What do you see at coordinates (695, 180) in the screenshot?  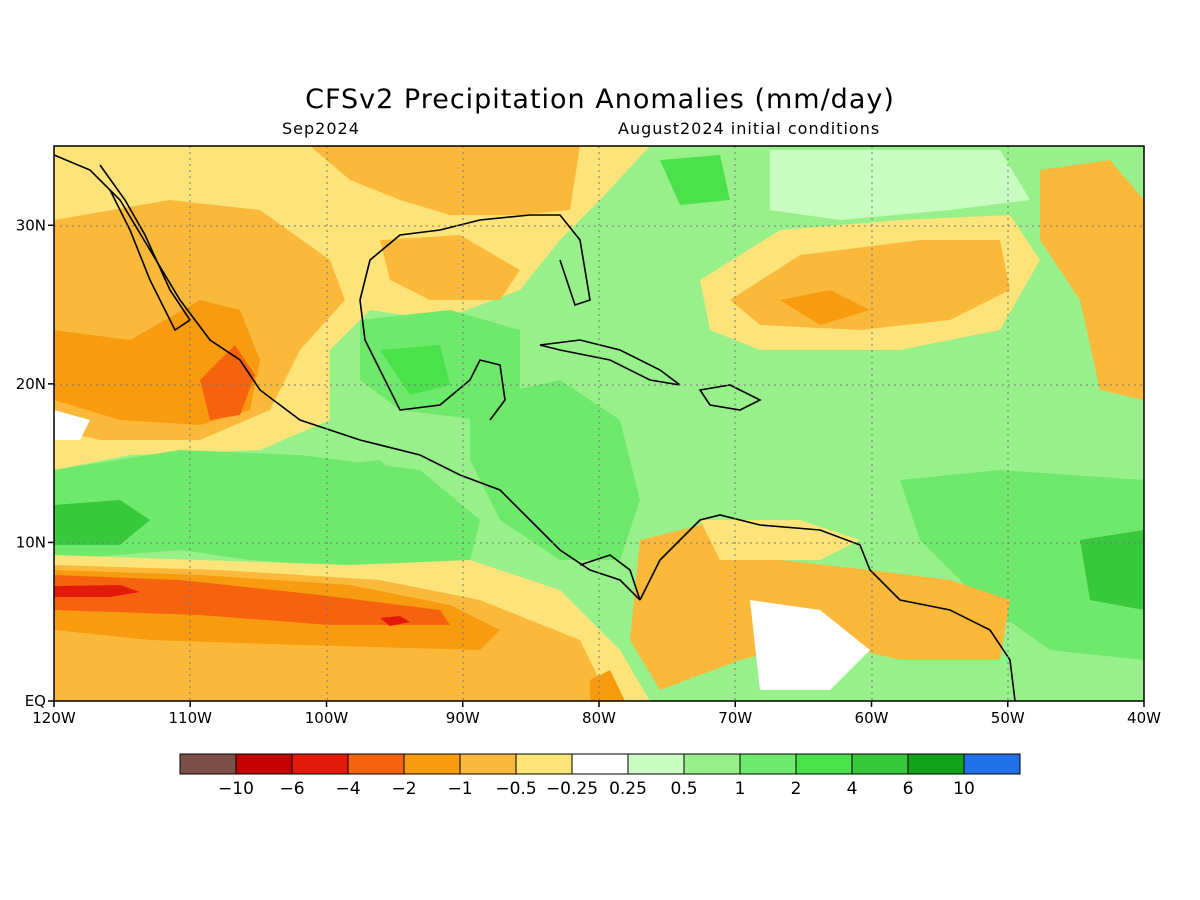 I see `wet-atlantic-strong` at bounding box center [695, 180].